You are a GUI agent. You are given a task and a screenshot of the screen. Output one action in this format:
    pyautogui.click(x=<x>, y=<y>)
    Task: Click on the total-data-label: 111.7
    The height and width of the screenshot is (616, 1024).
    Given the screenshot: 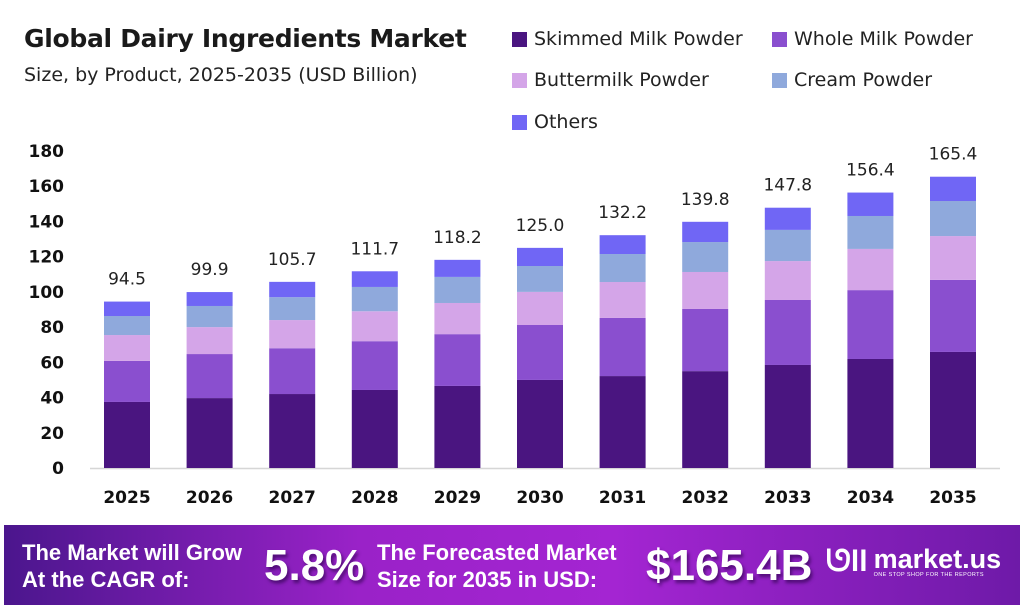 What is the action you would take?
    pyautogui.click(x=374, y=249)
    